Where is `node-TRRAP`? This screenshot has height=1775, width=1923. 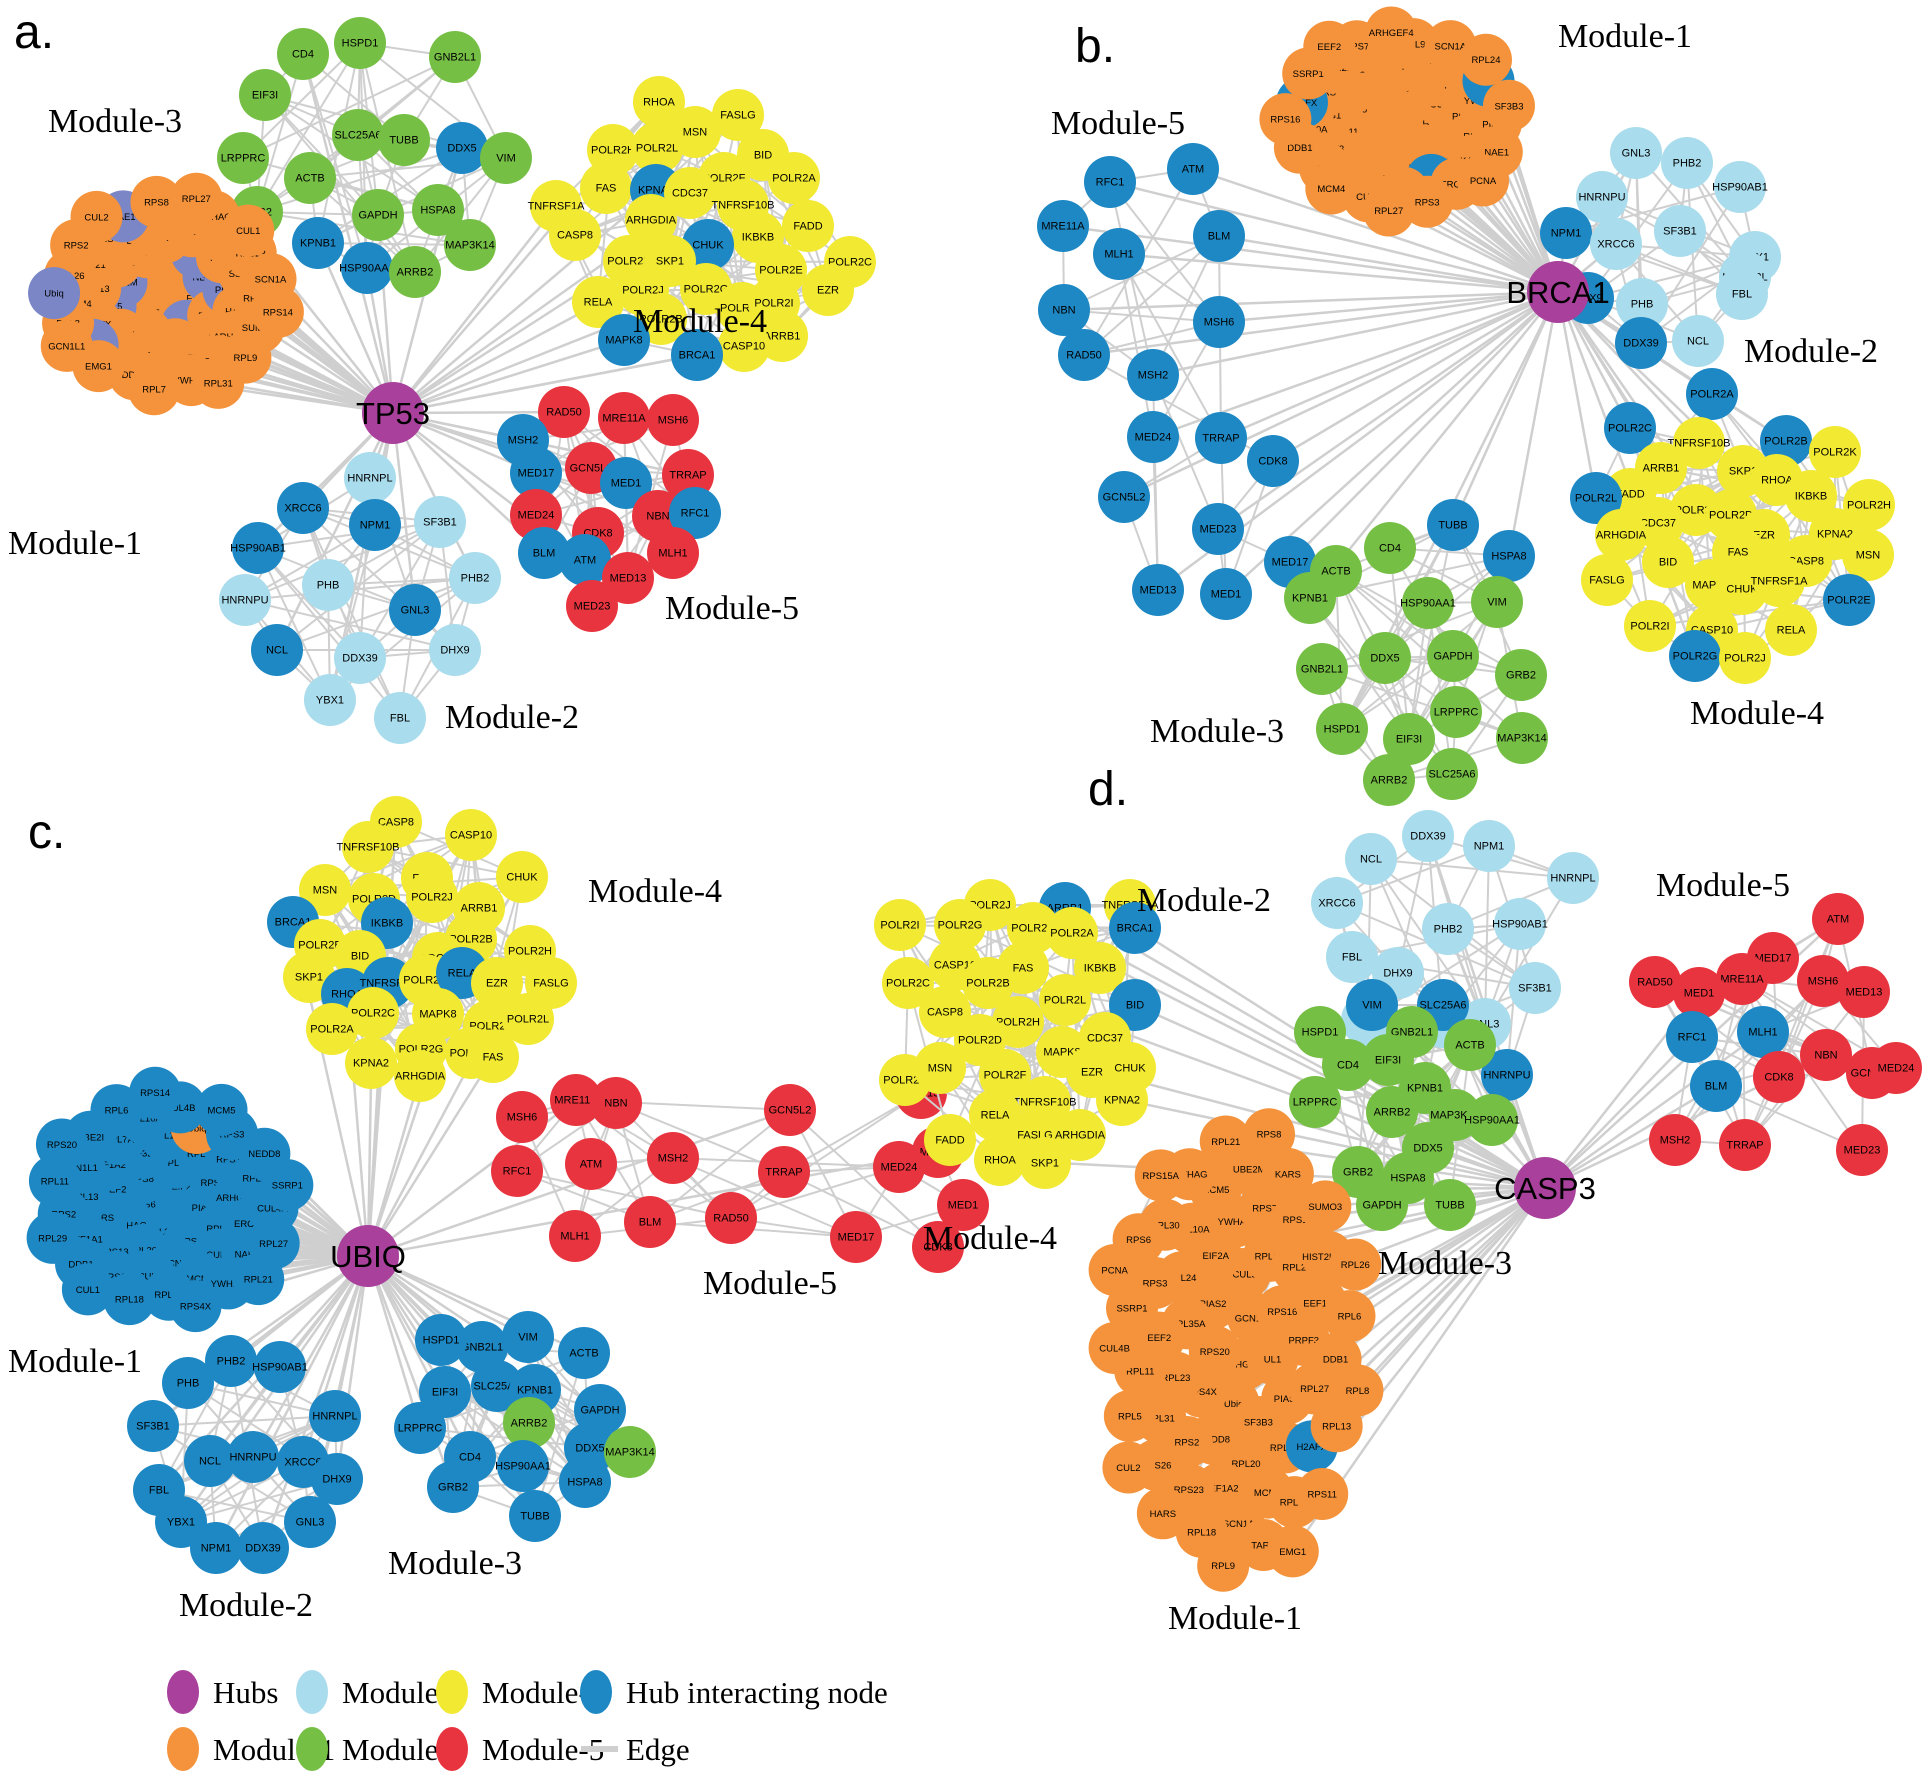
node-TRRAP is located at coordinates (784, 1172).